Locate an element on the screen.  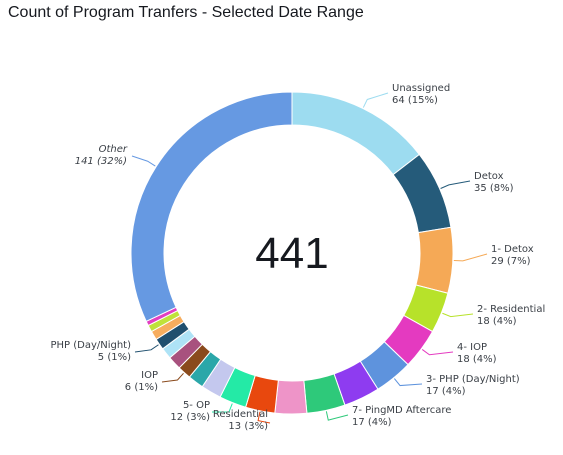
slice-value-unassigned: 64 (15%) is located at coordinates (415, 100).